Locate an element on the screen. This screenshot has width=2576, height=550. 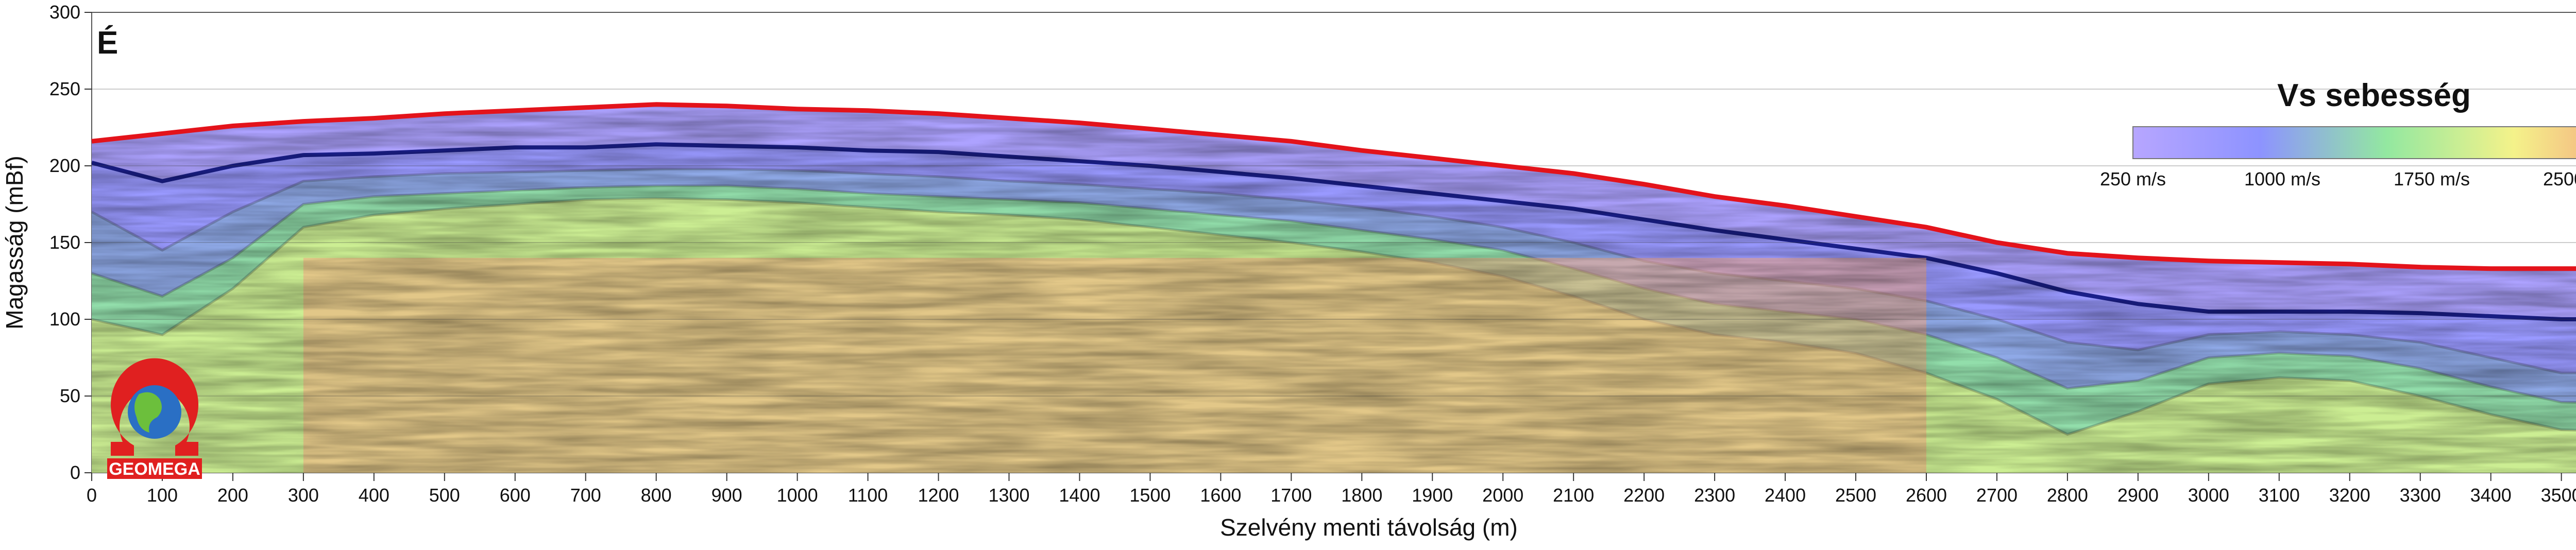
x-tick-label: 100 is located at coordinates (162, 496).